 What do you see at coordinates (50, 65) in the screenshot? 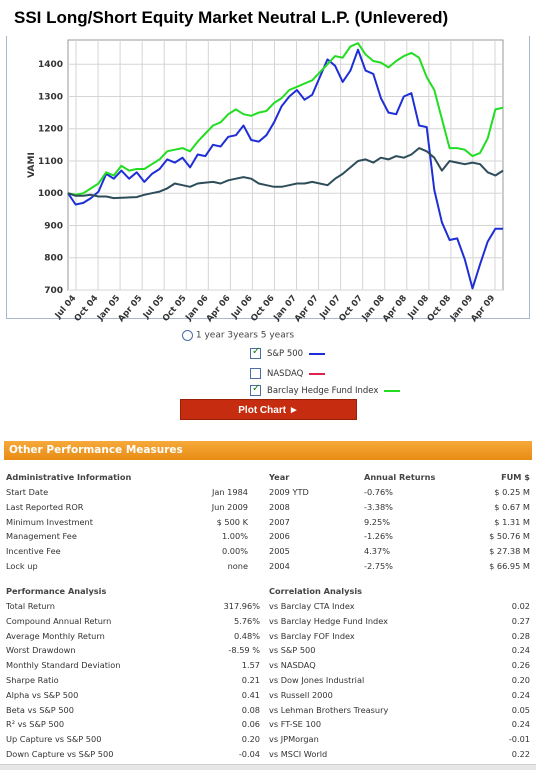
I see `y-tick-label: 1400` at bounding box center [50, 65].